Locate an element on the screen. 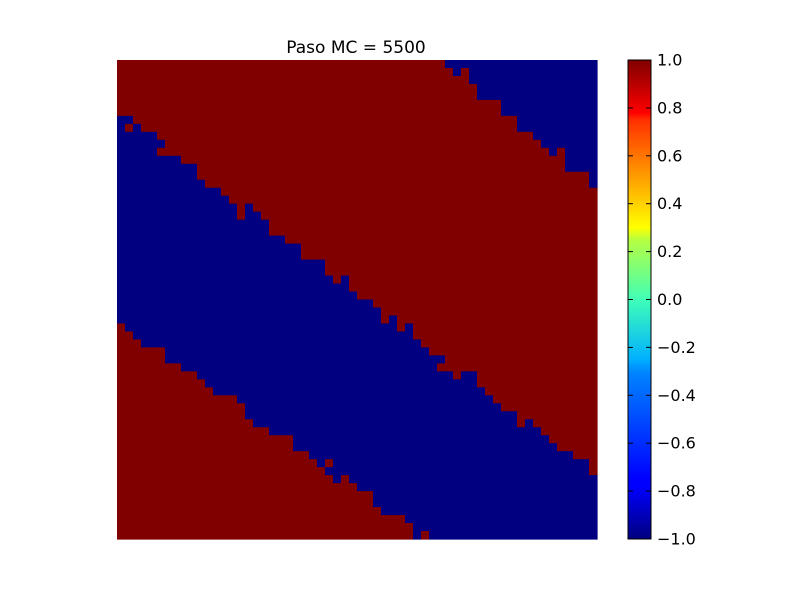 Image resolution: width=800 pixels, height=600 pixels. colorbar-tick-label: −0.2 is located at coordinates (676, 347).